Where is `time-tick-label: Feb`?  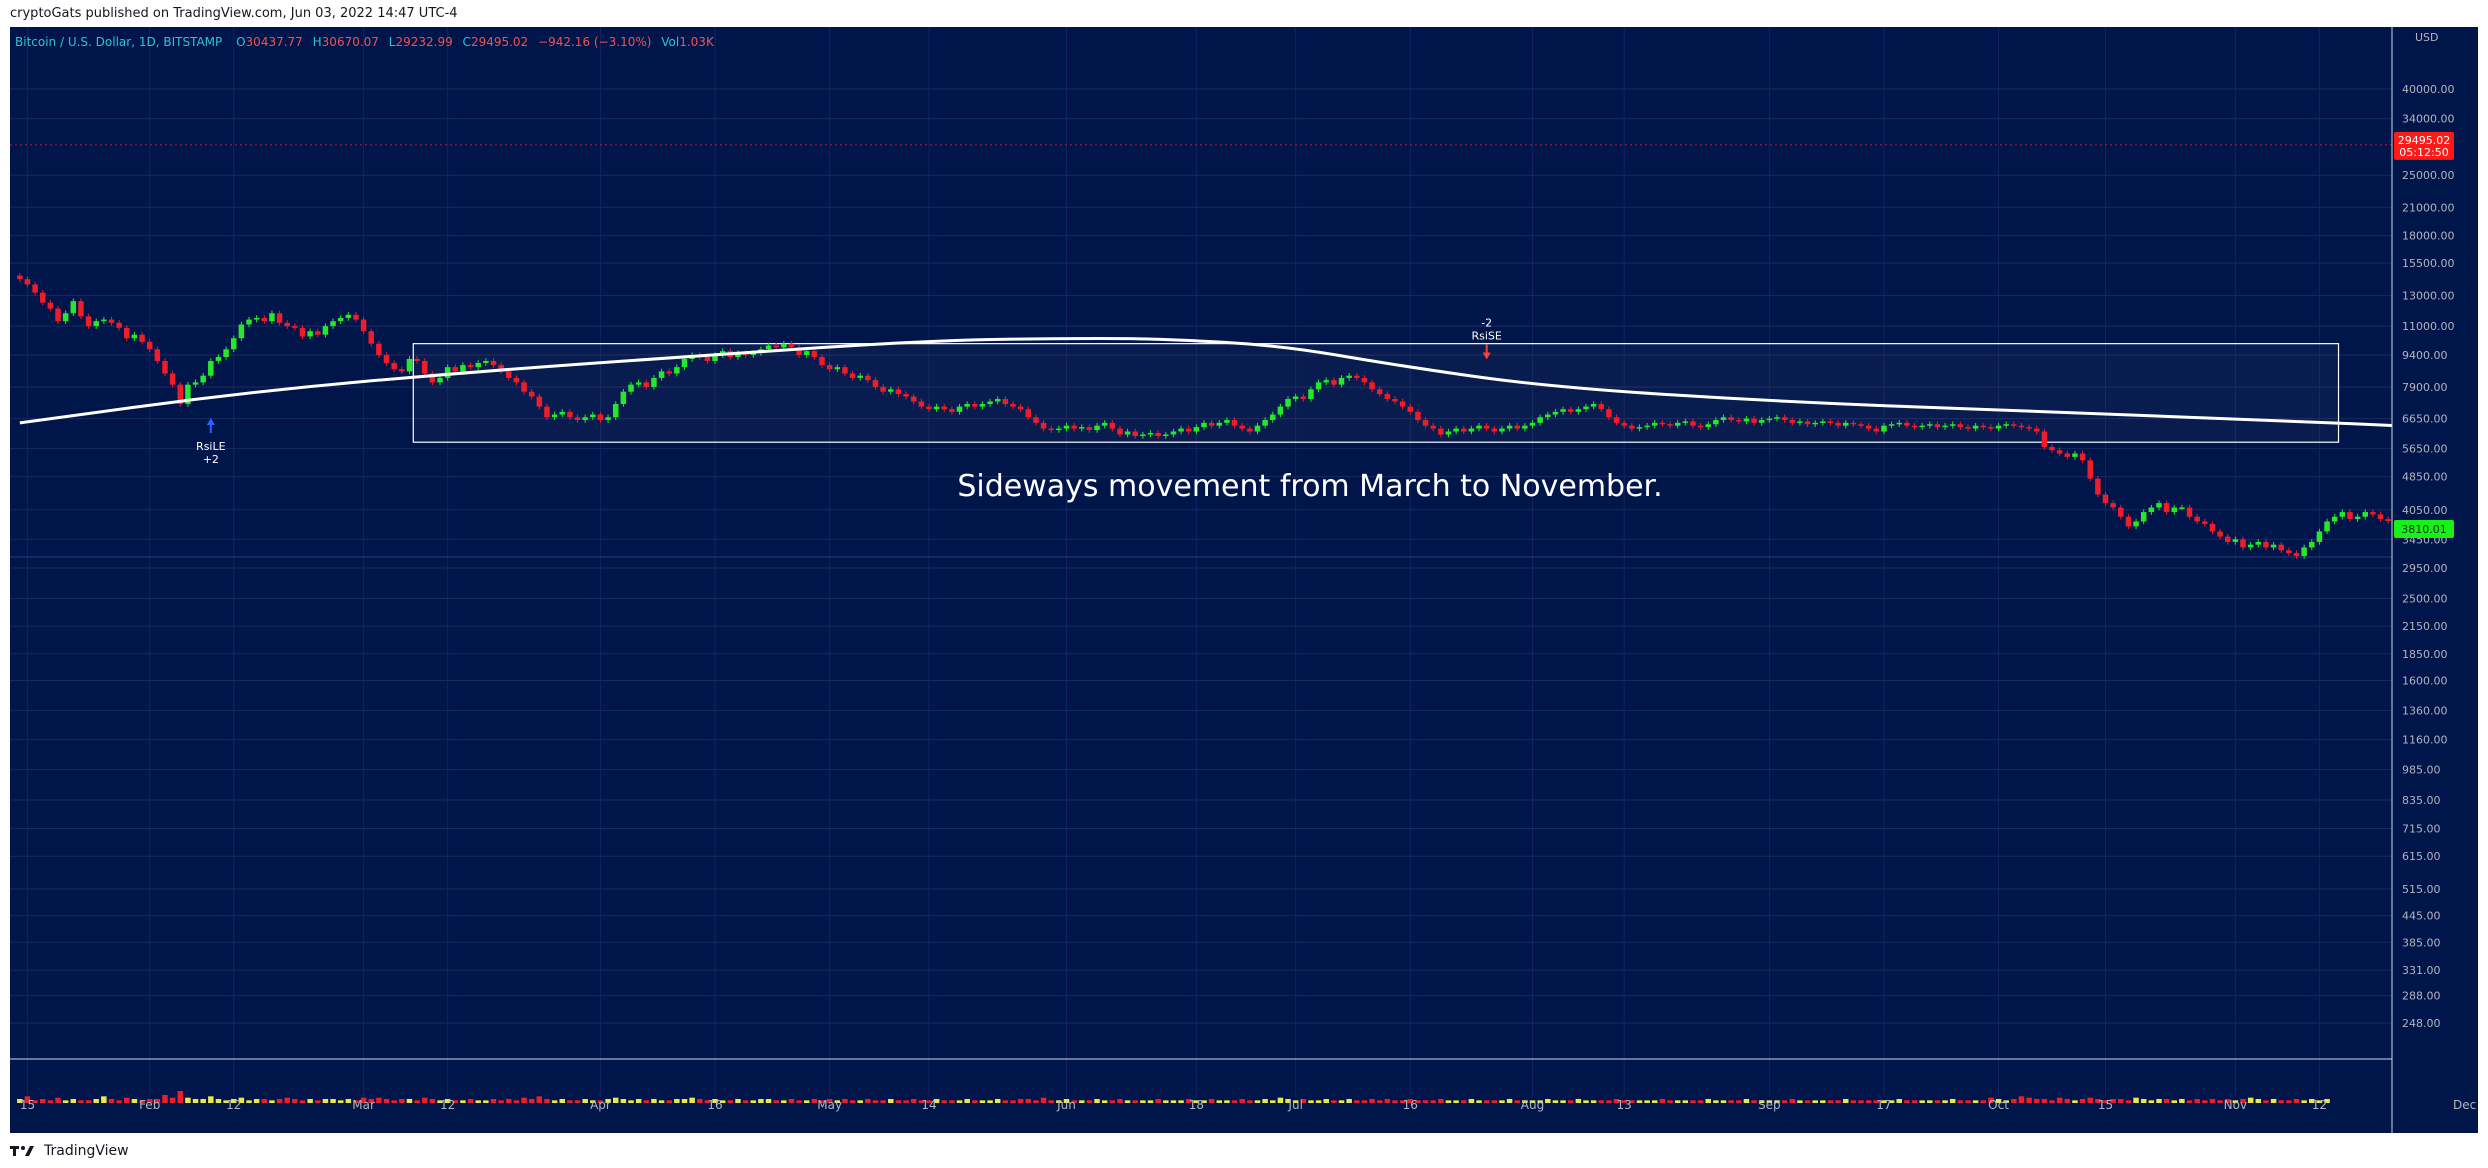
time-tick-label: Feb is located at coordinates (149, 1105).